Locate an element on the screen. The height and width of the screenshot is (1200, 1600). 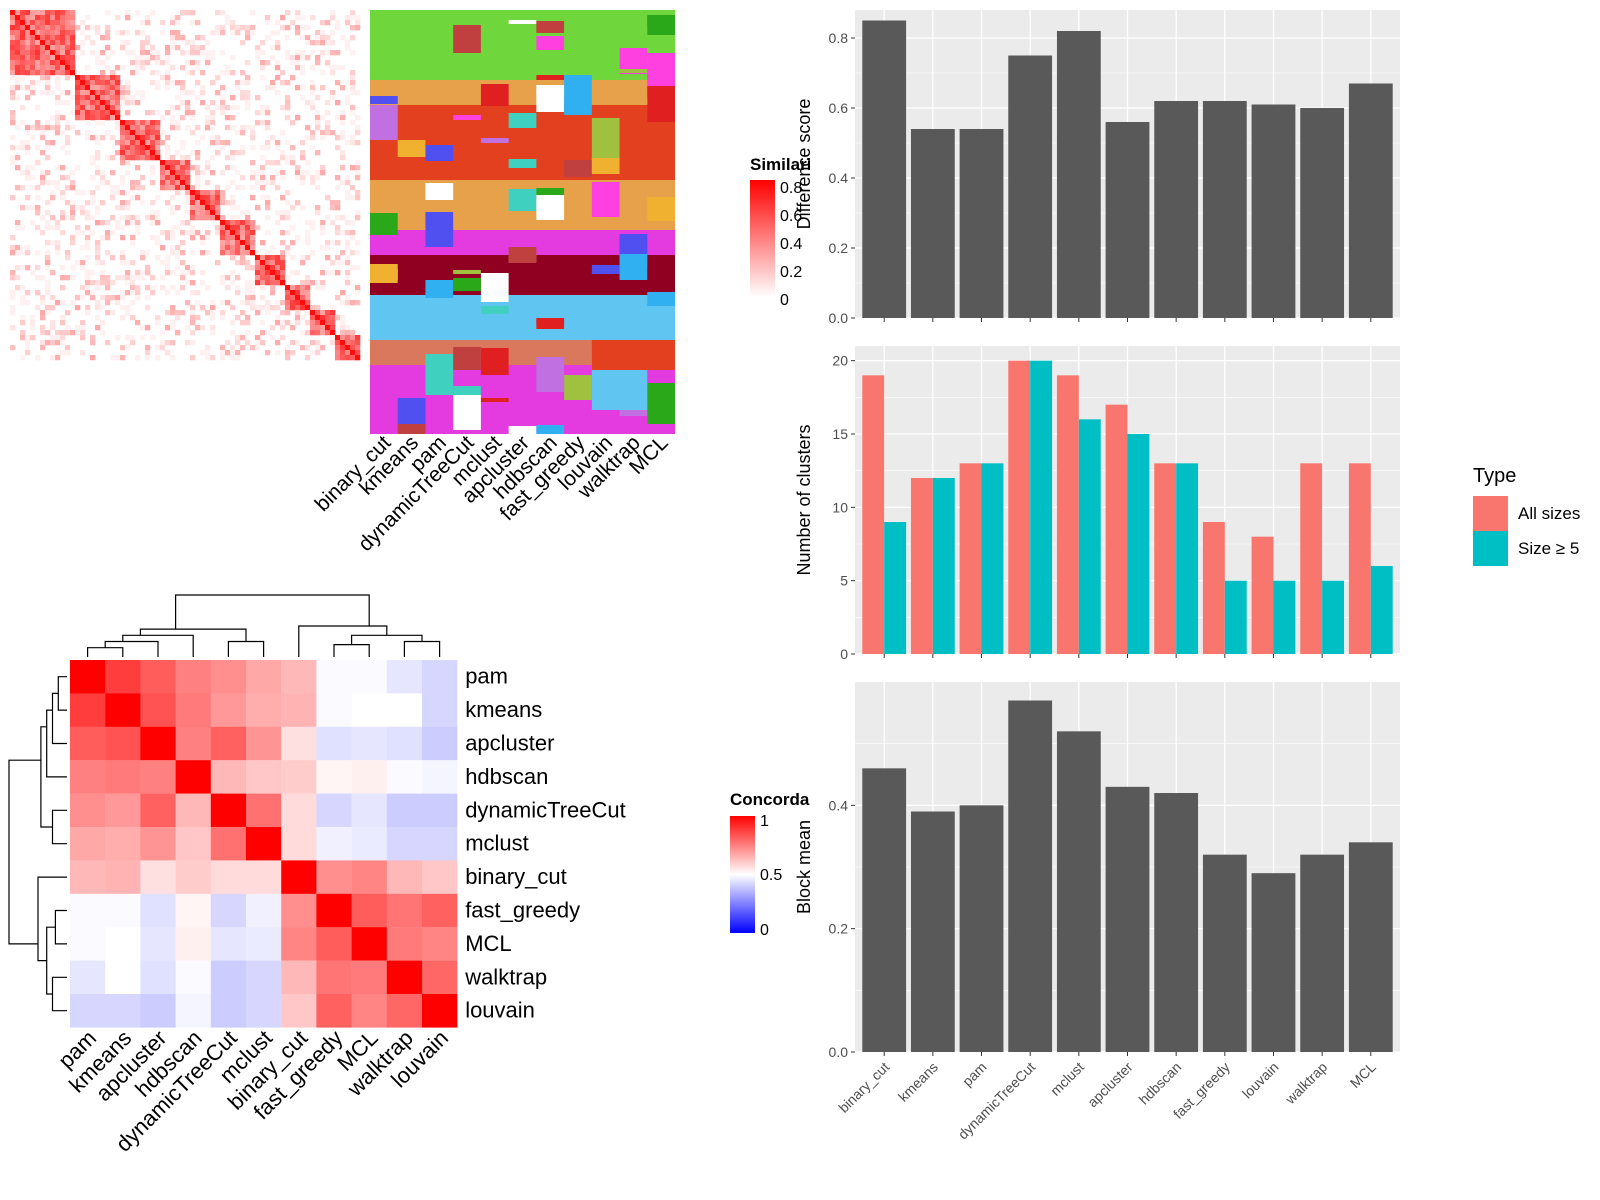
dendrogram-branch is located at coordinates (59, 827).